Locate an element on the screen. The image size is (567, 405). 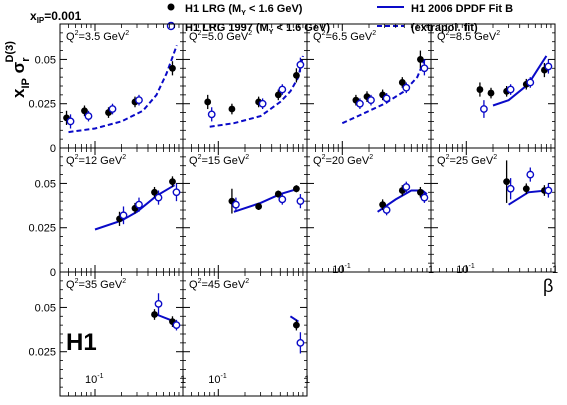
y-tick-label: 0.05 is located at coordinates (45, 60).